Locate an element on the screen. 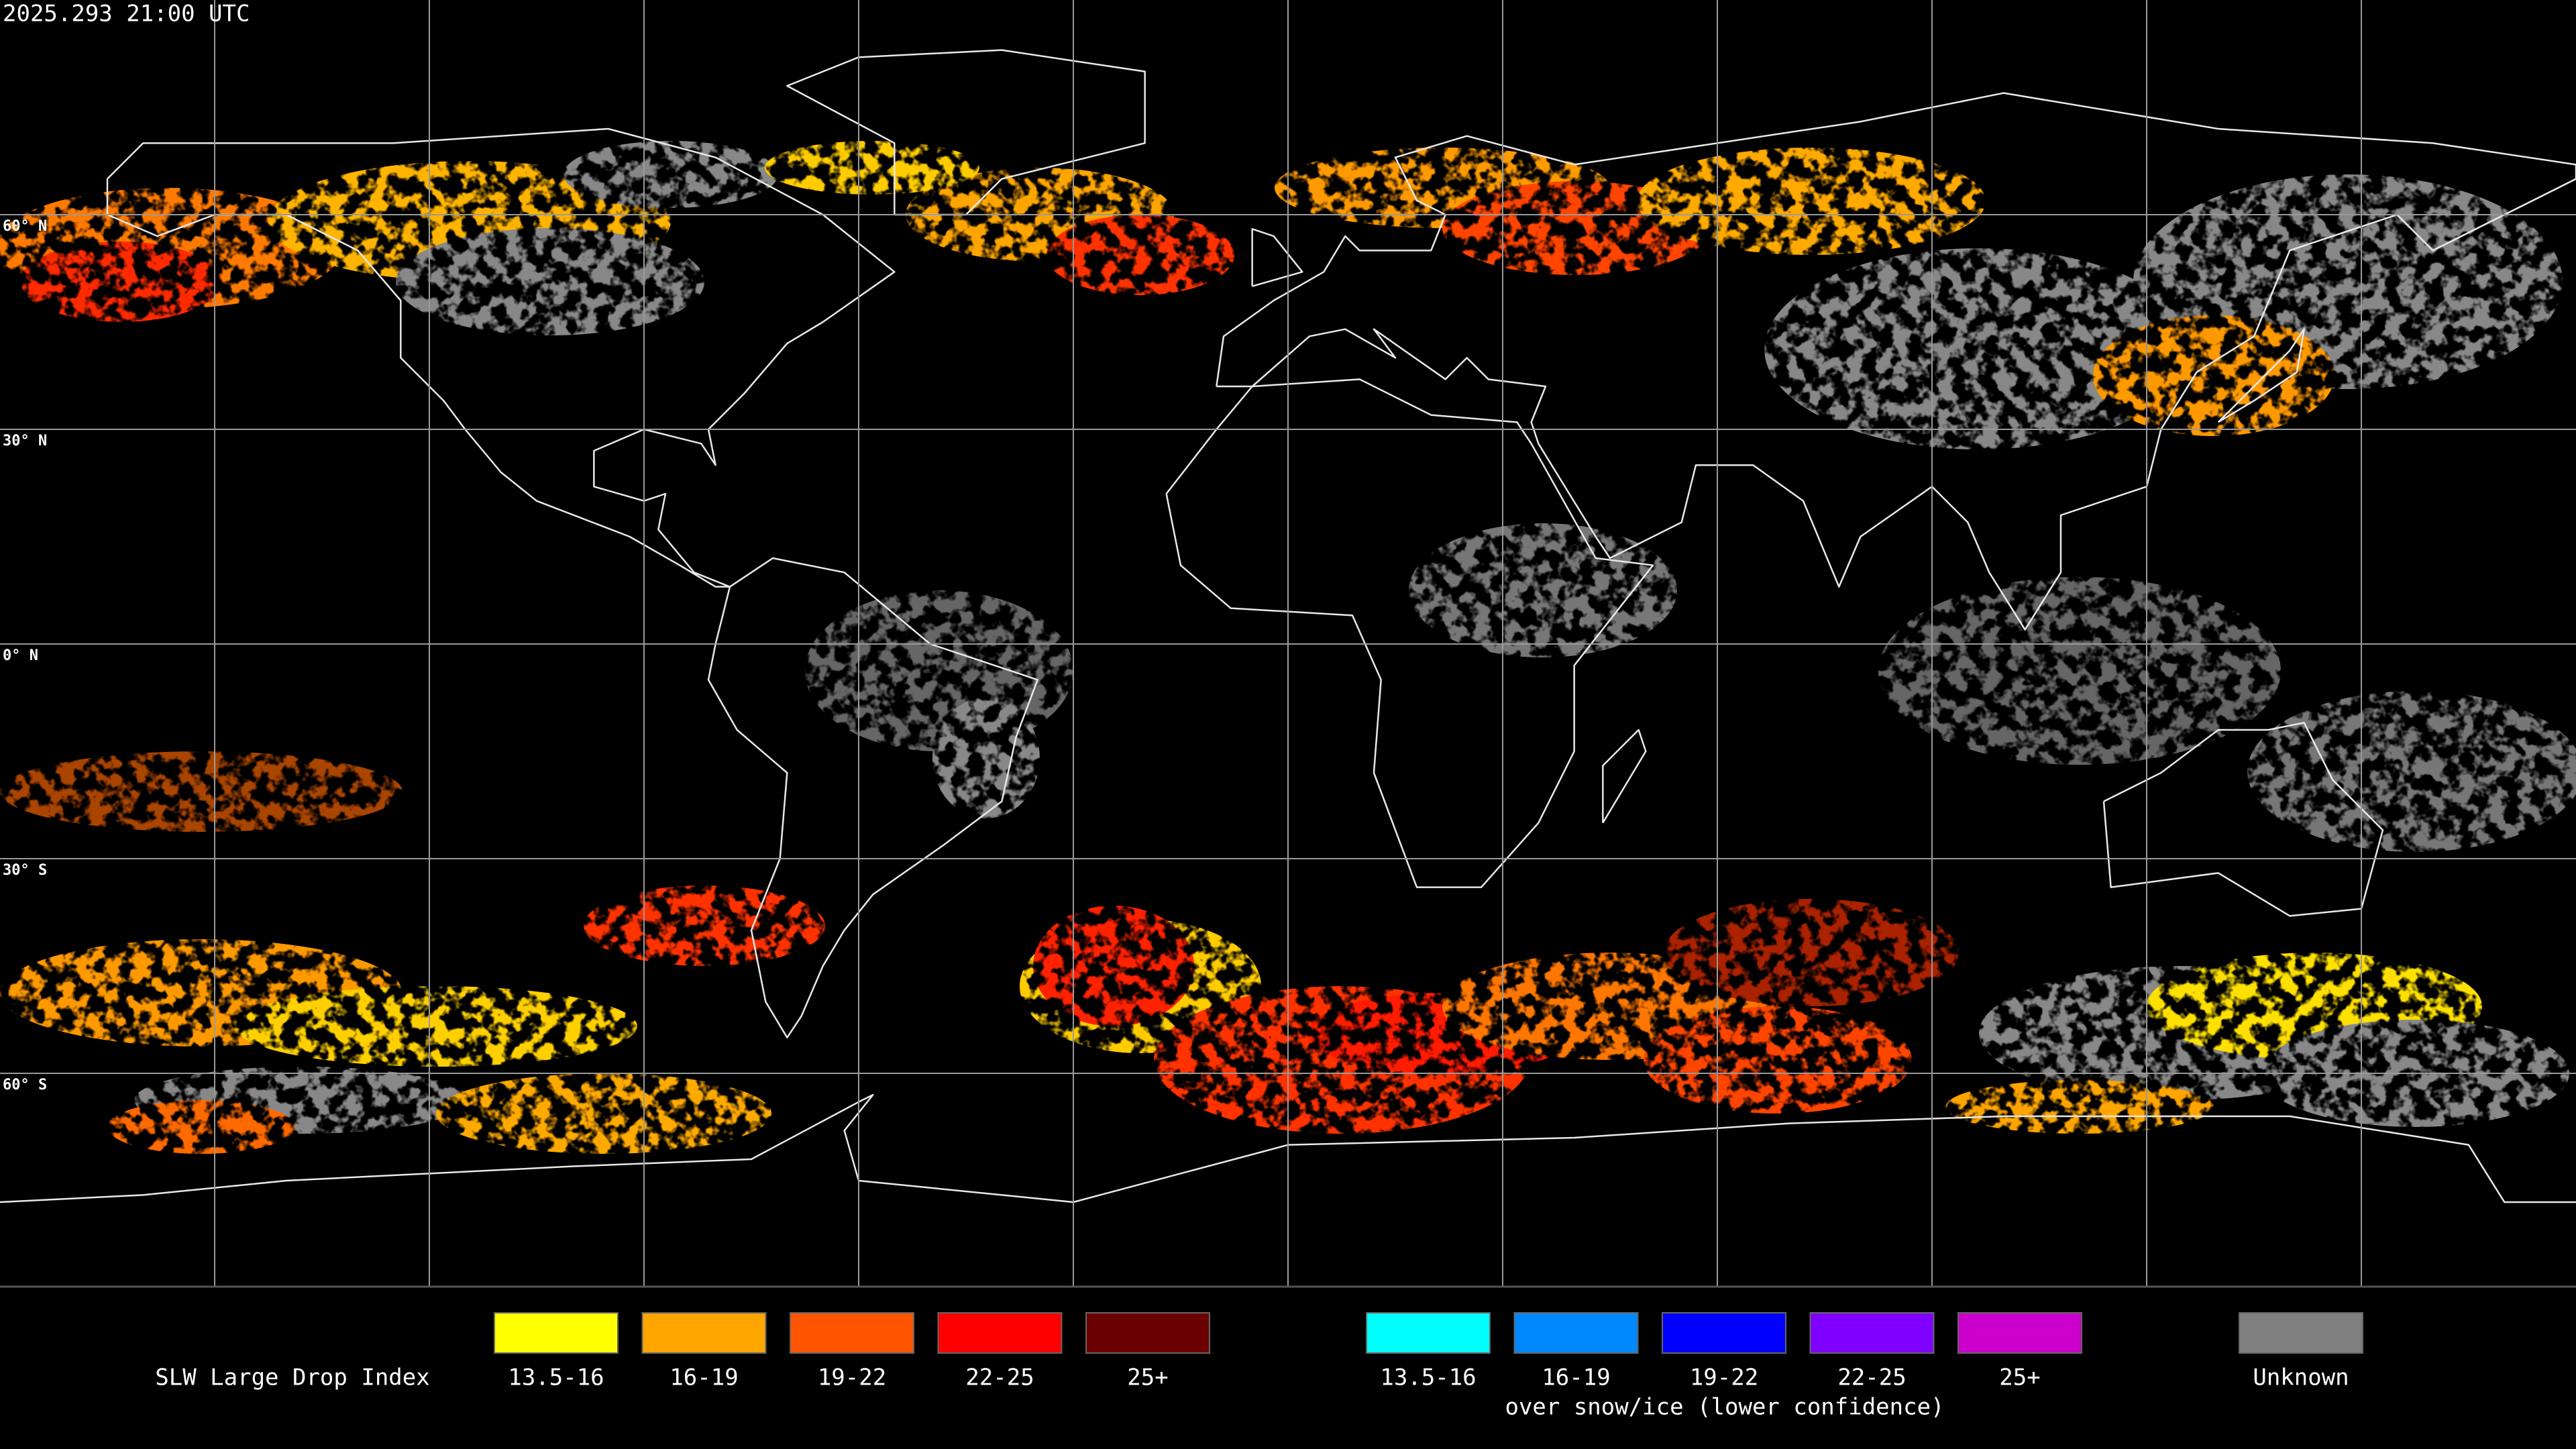  latitude-label: 60° N is located at coordinates (25, 226).